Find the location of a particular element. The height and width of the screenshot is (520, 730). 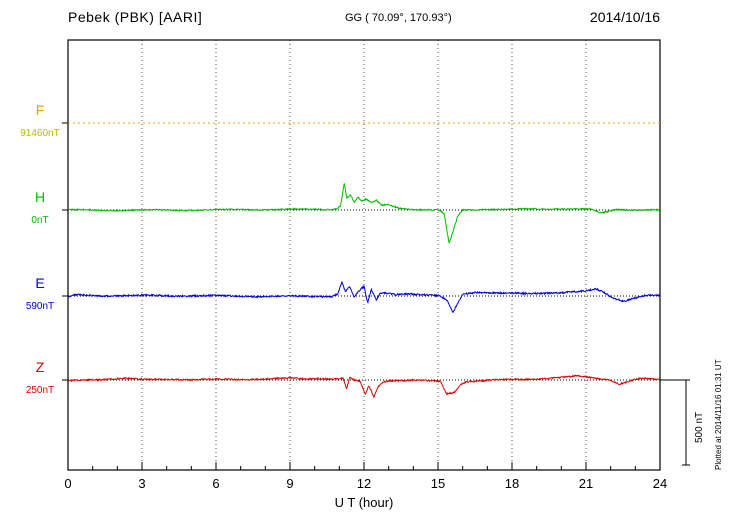

trace-E is located at coordinates (364, 297).